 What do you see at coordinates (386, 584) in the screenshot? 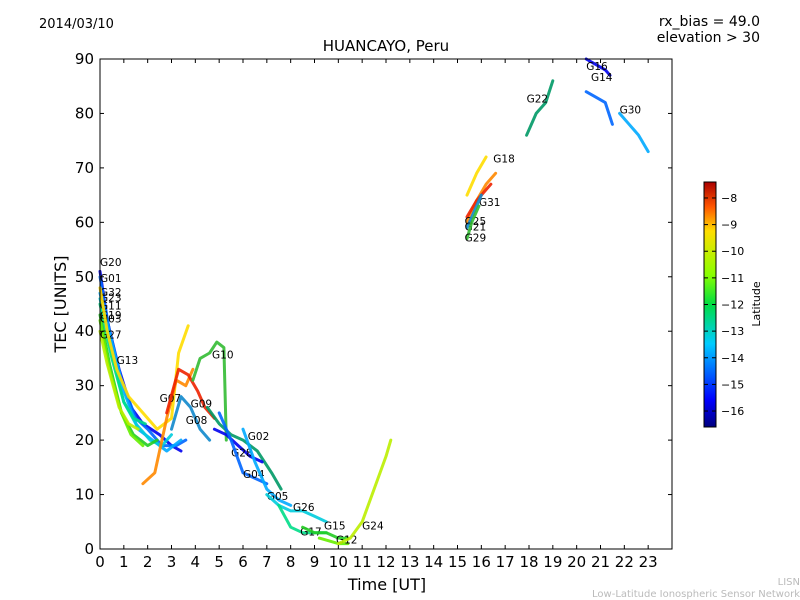
I see `x-axis-label: Time [UT]` at bounding box center [386, 584].